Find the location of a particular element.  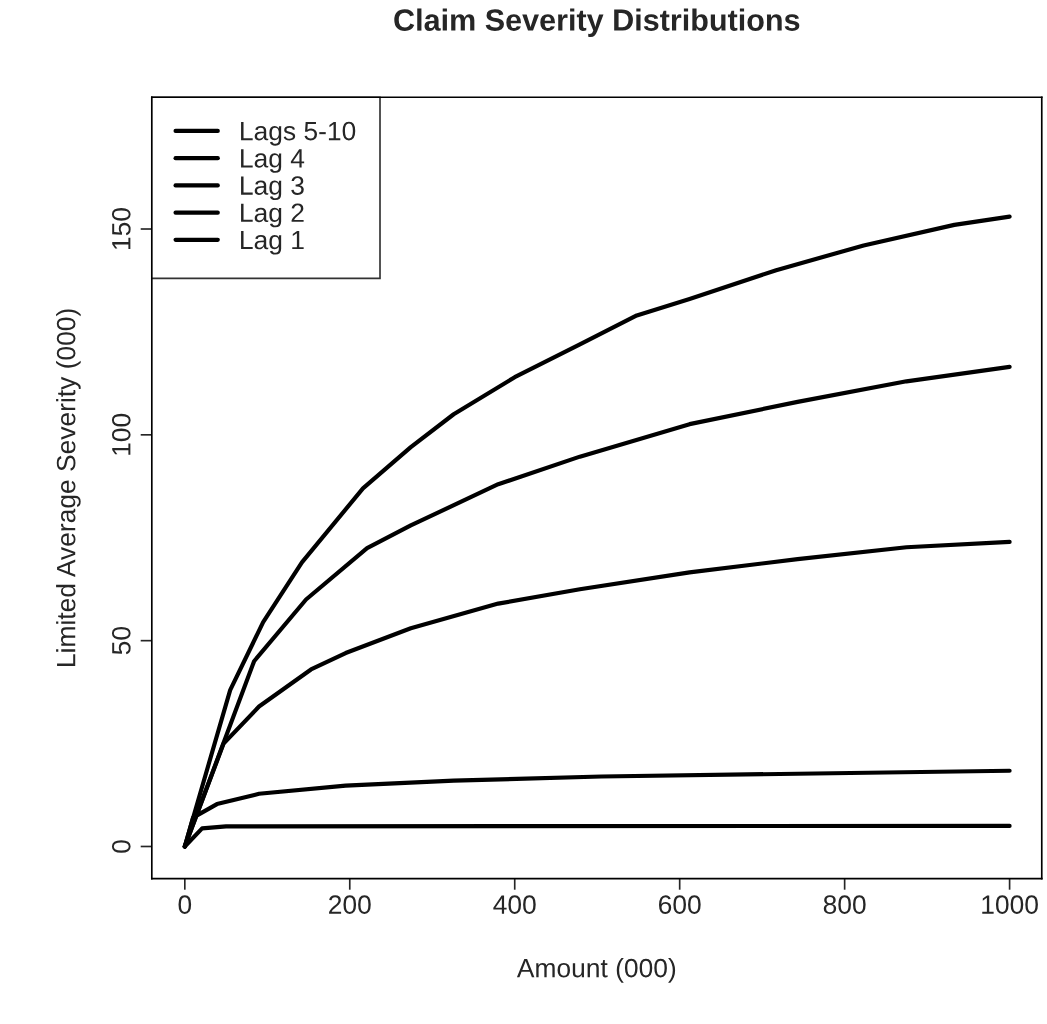

y-tick-label: 150 is located at coordinates (121, 229).